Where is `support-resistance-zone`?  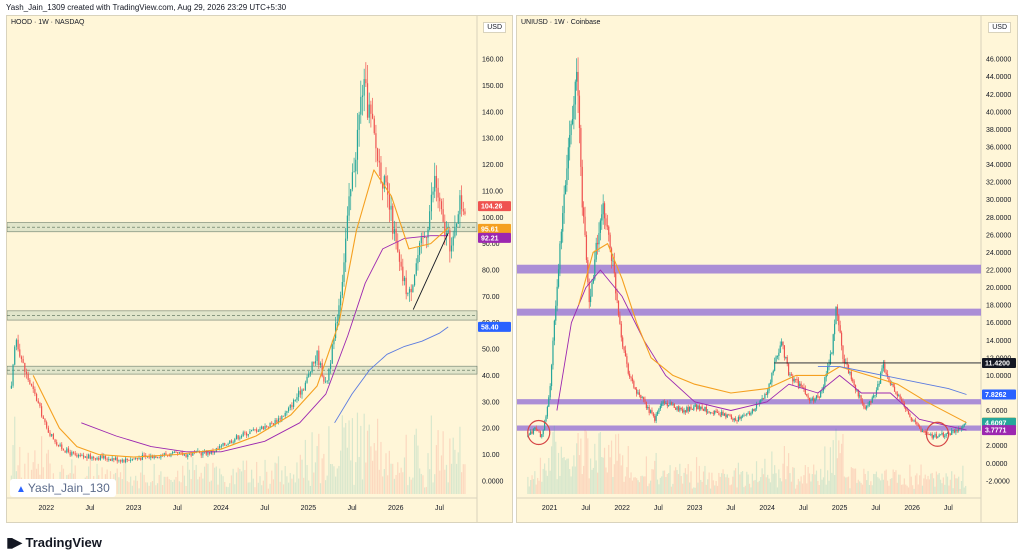
support-resistance-zone is located at coordinates (749, 428).